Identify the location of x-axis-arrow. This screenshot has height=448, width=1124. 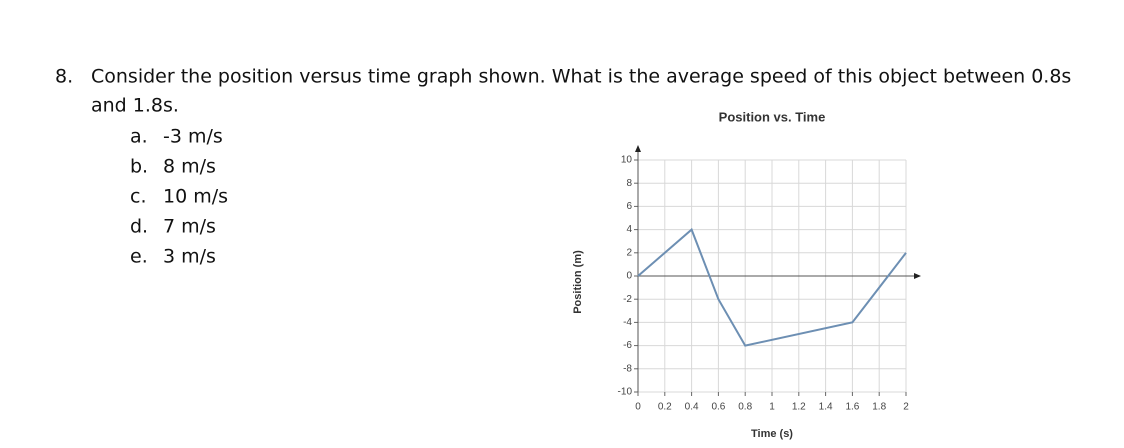
(917, 276).